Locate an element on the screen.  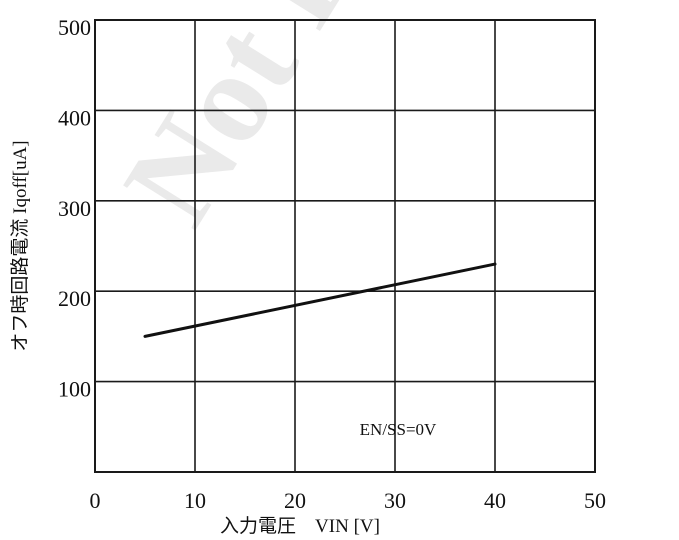
y-tick-label: 400 is located at coordinates (74, 117).